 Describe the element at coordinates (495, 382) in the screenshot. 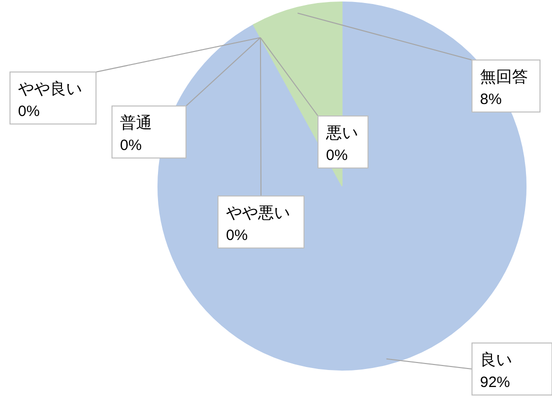

I see `data-label: 92%` at that location.